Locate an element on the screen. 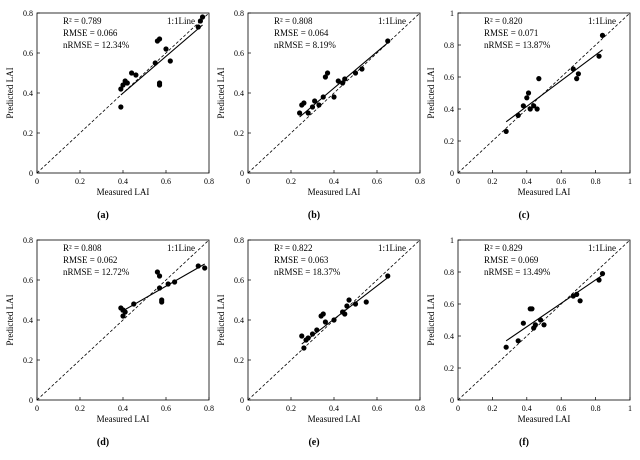 This screenshot has width=640, height=460. plot-frame is located at coordinates (544, 93).